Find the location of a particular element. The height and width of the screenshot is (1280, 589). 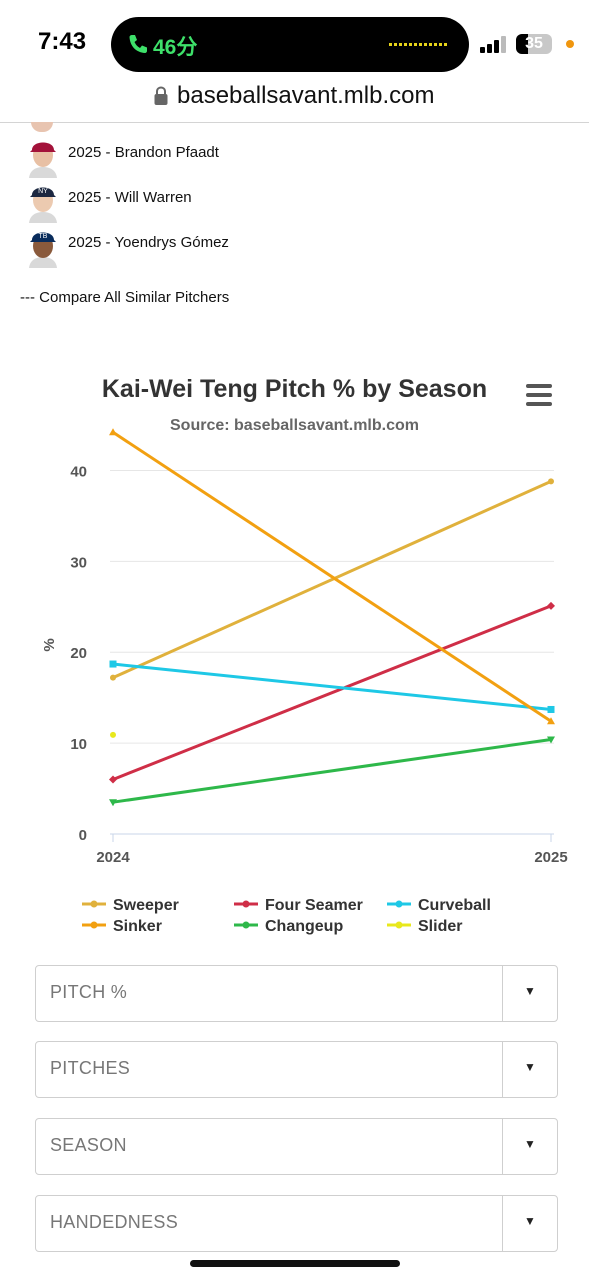

legend-item-curveball: Curveball is located at coordinates (439, 905).